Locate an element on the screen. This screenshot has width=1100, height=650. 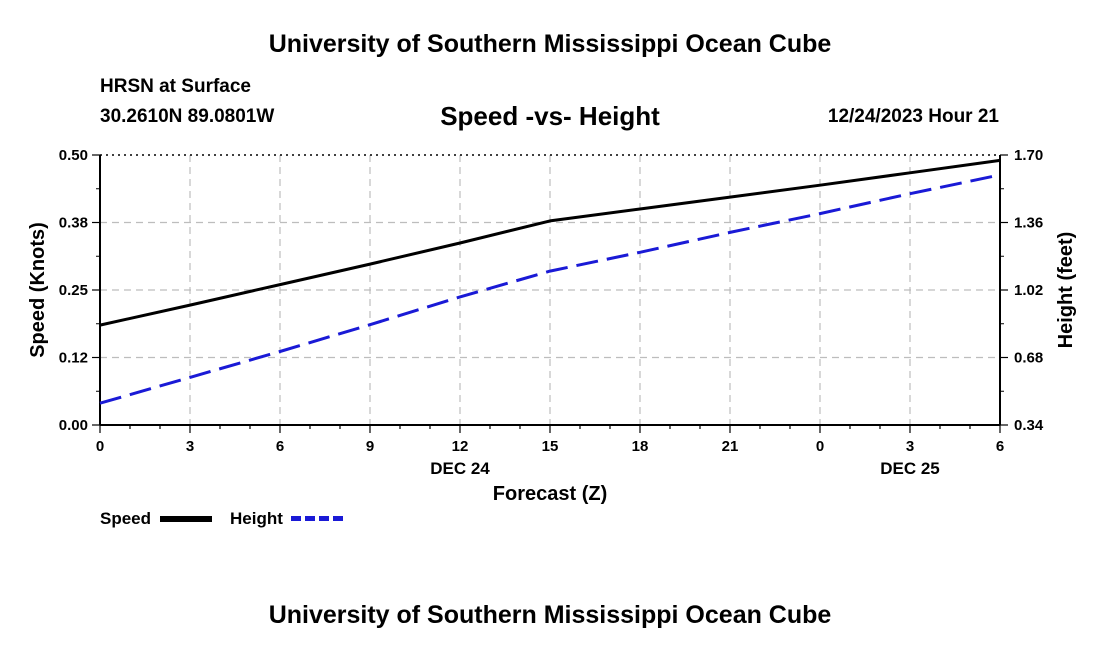
chart-title: Speed -vs- Height is located at coordinates (550, 116).